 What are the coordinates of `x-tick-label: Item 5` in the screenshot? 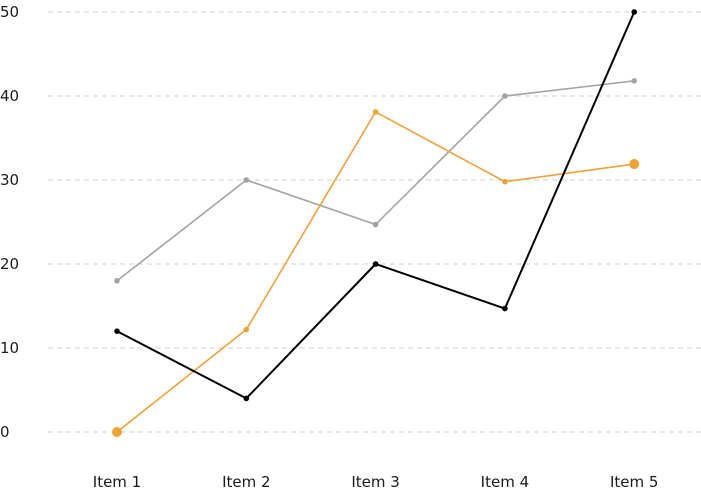 It's located at (634, 482).